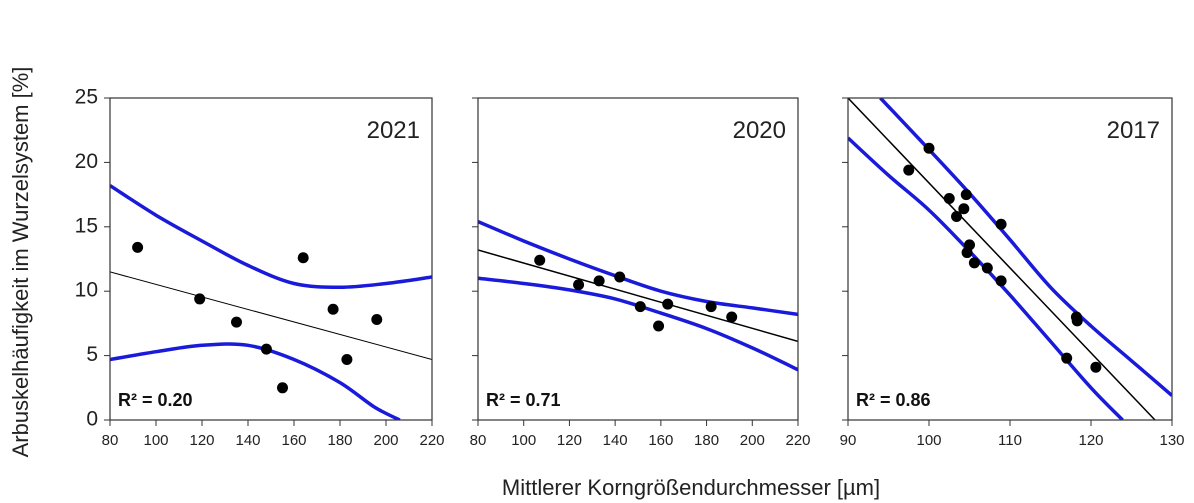  What do you see at coordinates (1171, 440) in the screenshot?
I see `x-tick-label: 130` at bounding box center [1171, 440].